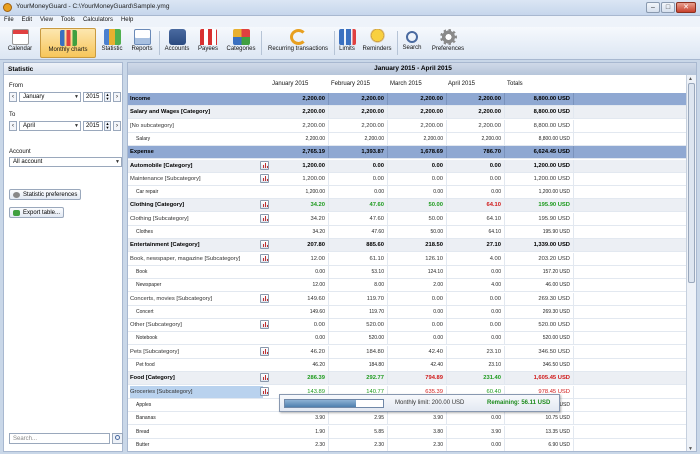  Describe the element at coordinates (107, 97) in the screenshot. I see `from-year-spinner: ▲ ▼` at that location.